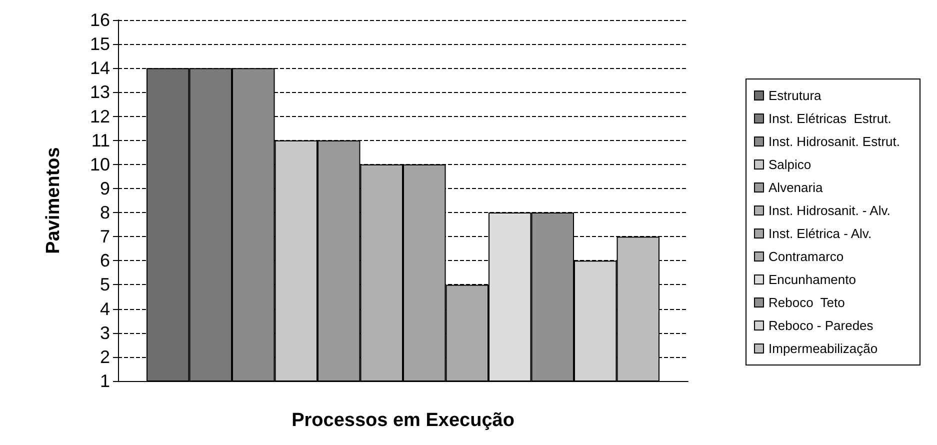  I want to click on legend-label: Alvenaria, so click(796, 187).